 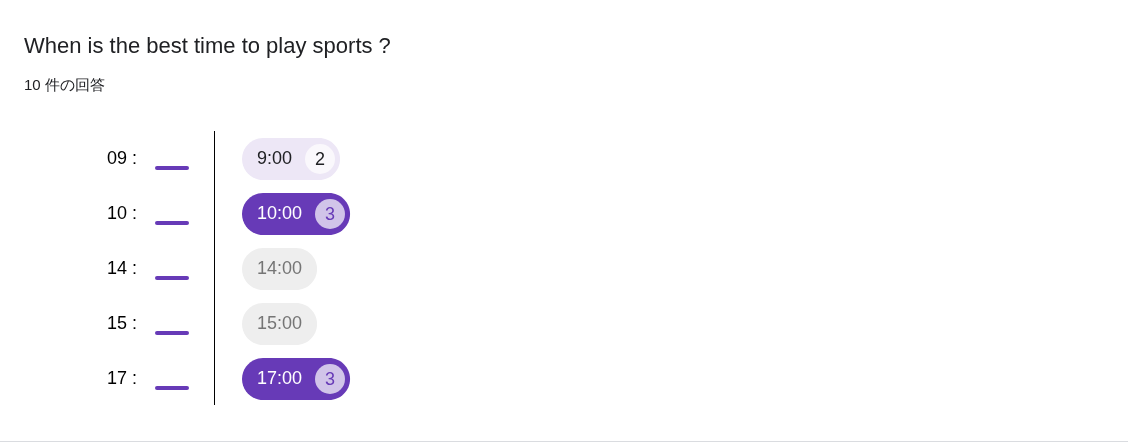 I want to click on text: When is the best time to play sports ?, so click(x=207, y=45).